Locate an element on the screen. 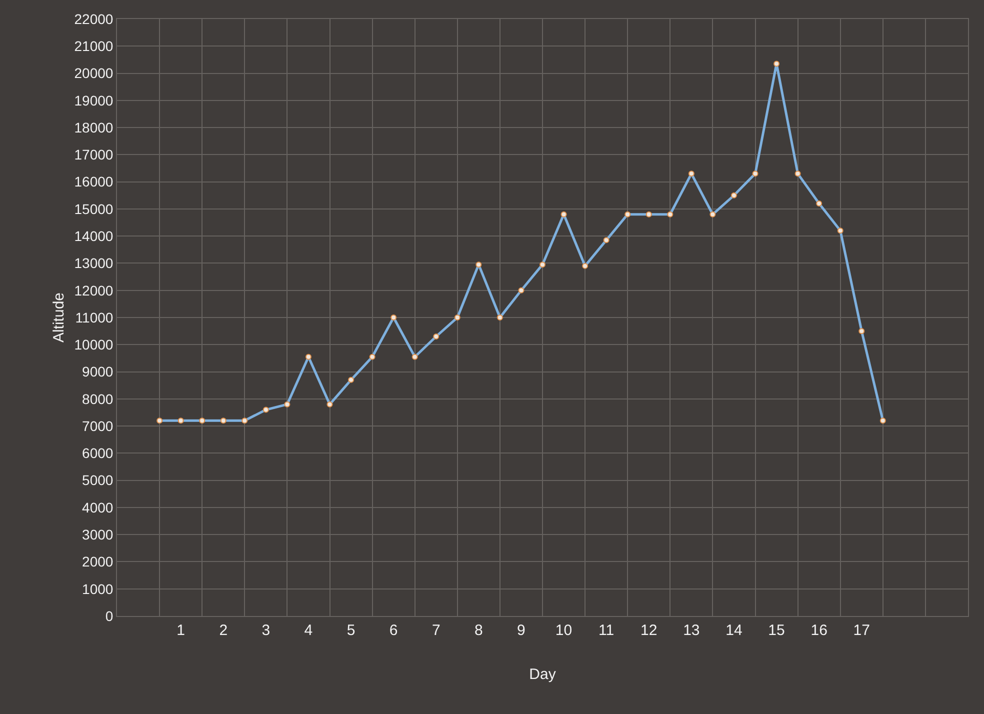 The height and width of the screenshot is (714, 984). y-tick-label: 18000 is located at coordinates (94, 127).